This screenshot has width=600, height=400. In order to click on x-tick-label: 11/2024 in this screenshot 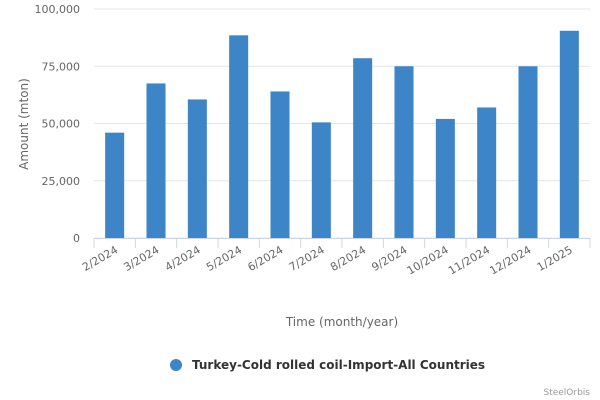, I will do `click(469, 260)`.